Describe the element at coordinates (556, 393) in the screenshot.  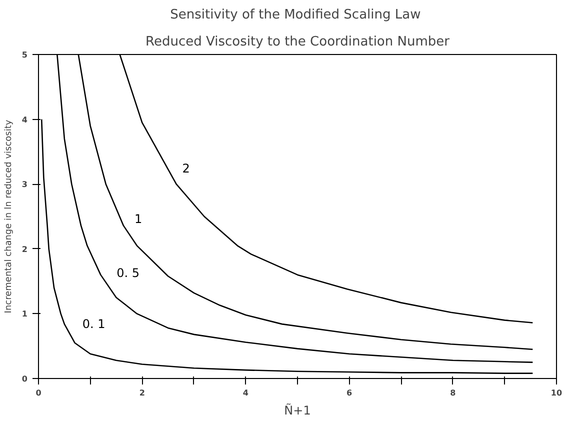
I see `x-tick-label: 10` at that location.